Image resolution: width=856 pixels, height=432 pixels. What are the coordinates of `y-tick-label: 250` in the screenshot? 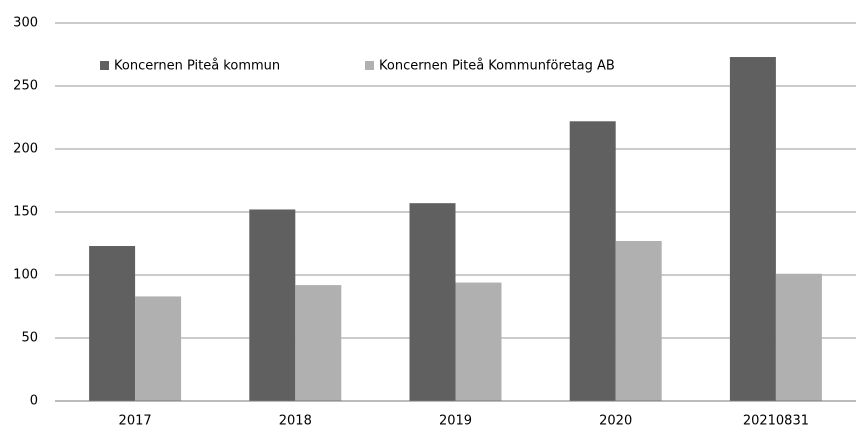 It's located at (25, 86).